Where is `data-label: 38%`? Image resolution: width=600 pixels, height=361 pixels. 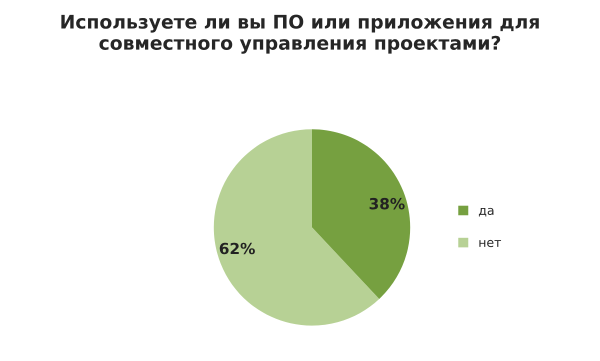
data-label: 38% is located at coordinates (387, 204).